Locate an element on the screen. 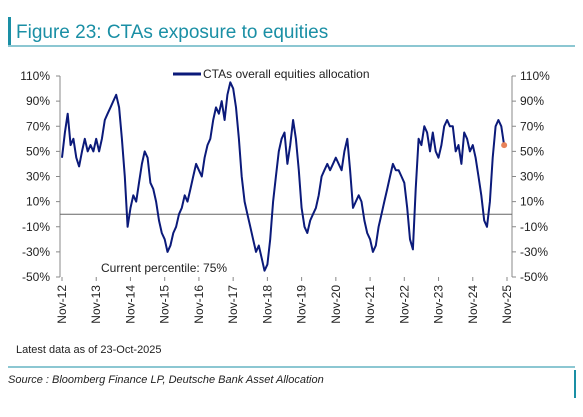 The image size is (583, 417). x-tick-label: Nov-23 is located at coordinates (439, 304).